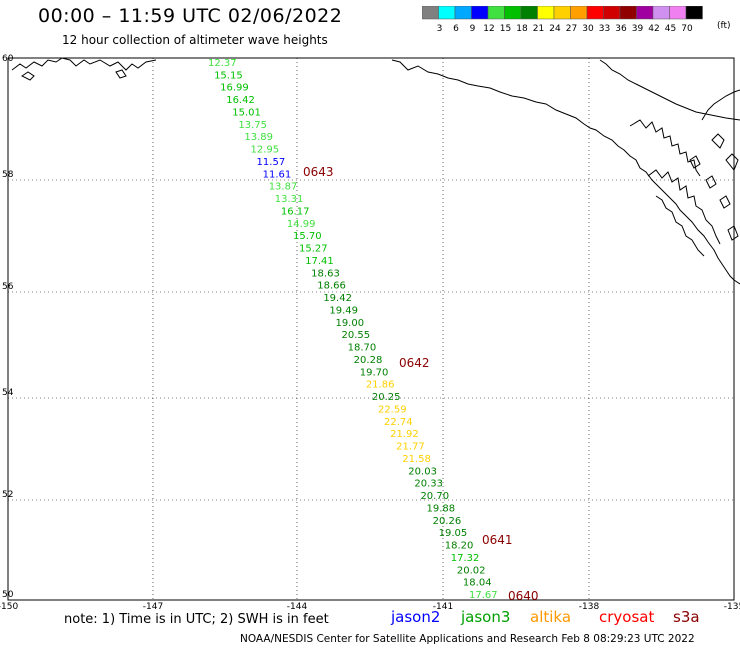  I want to click on wave-height-value: 21.58, so click(416, 459).